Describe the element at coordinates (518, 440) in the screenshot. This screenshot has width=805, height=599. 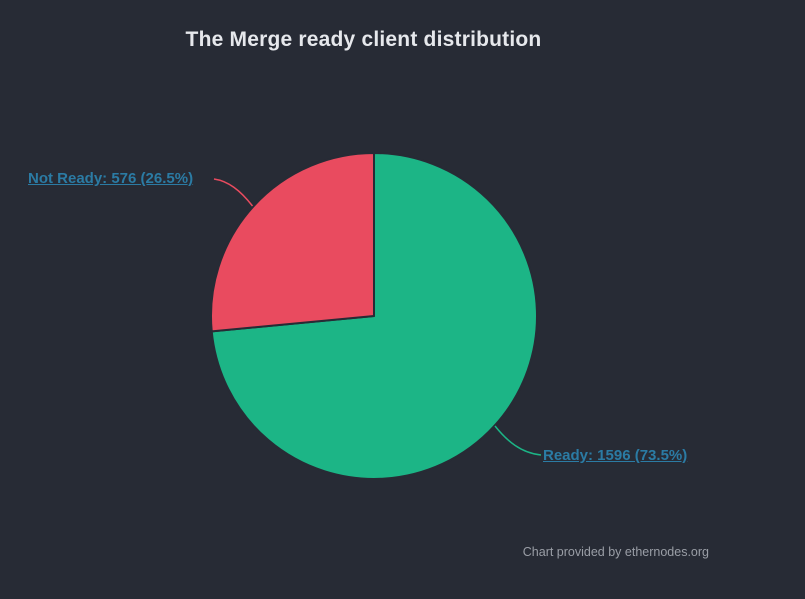
I see `connector-line-ready` at that location.